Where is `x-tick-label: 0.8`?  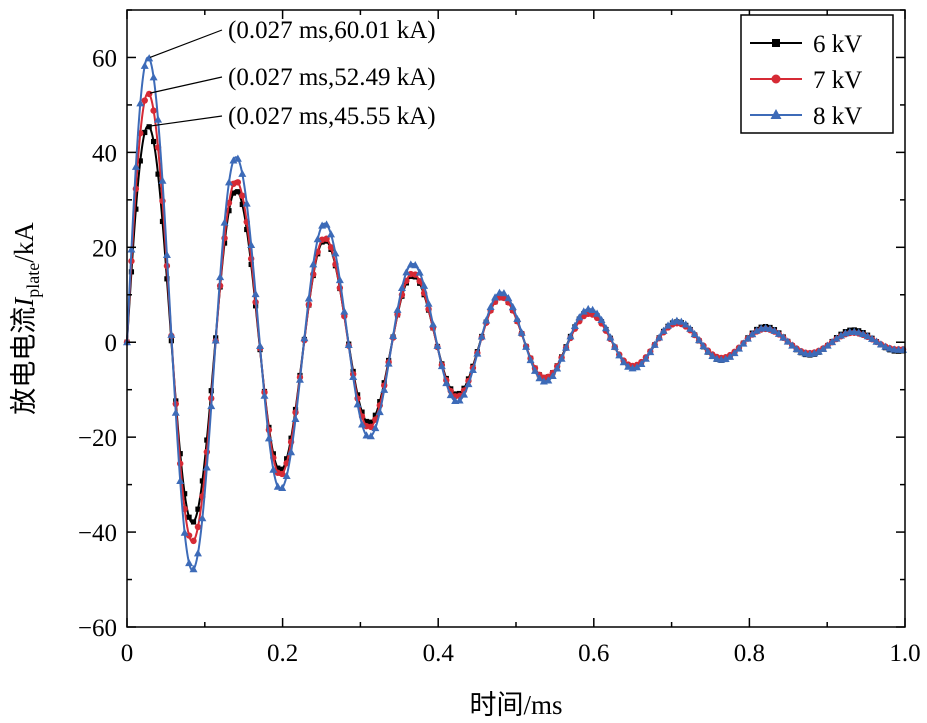
x-tick-label: 0.8 is located at coordinates (749, 653).